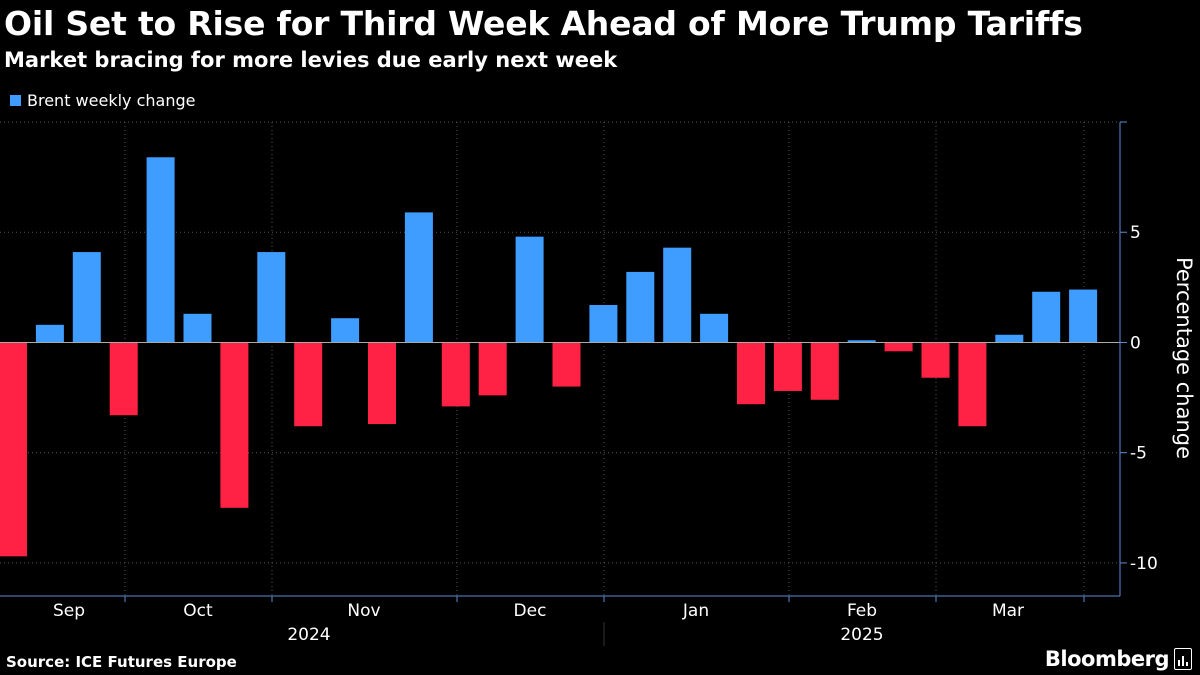 This screenshot has width=1200, height=675. I want to click on x-year-label: 2024, so click(308, 635).